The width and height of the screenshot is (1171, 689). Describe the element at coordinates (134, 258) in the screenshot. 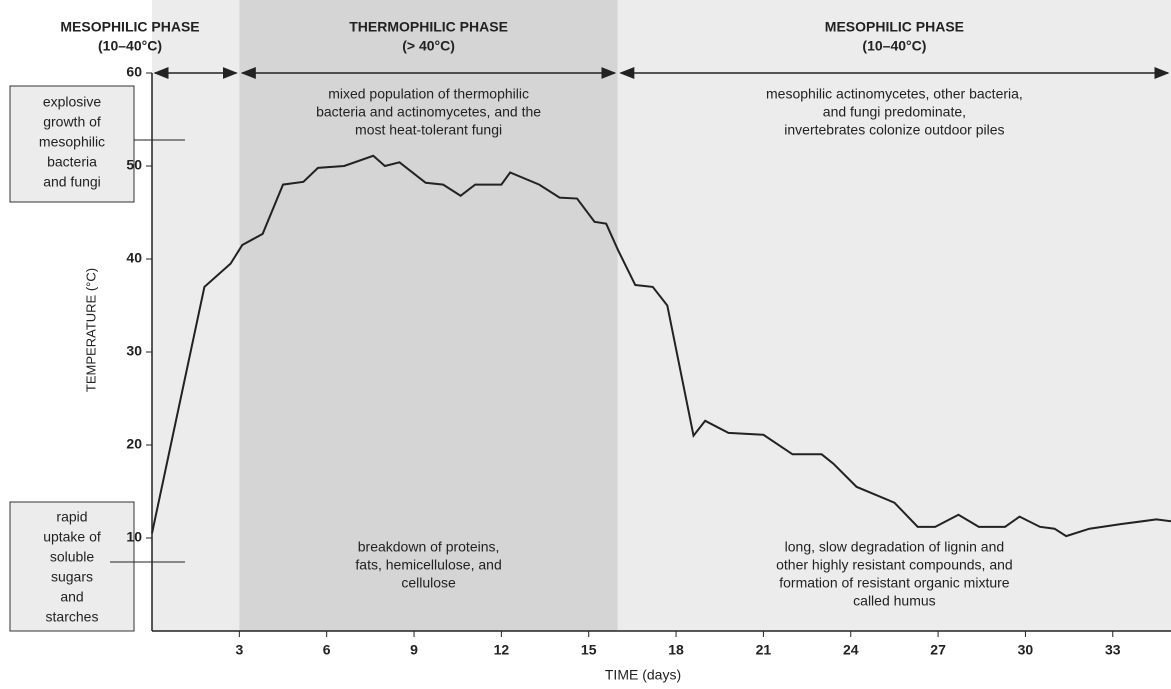

I see `y-tick-label: 40` at that location.